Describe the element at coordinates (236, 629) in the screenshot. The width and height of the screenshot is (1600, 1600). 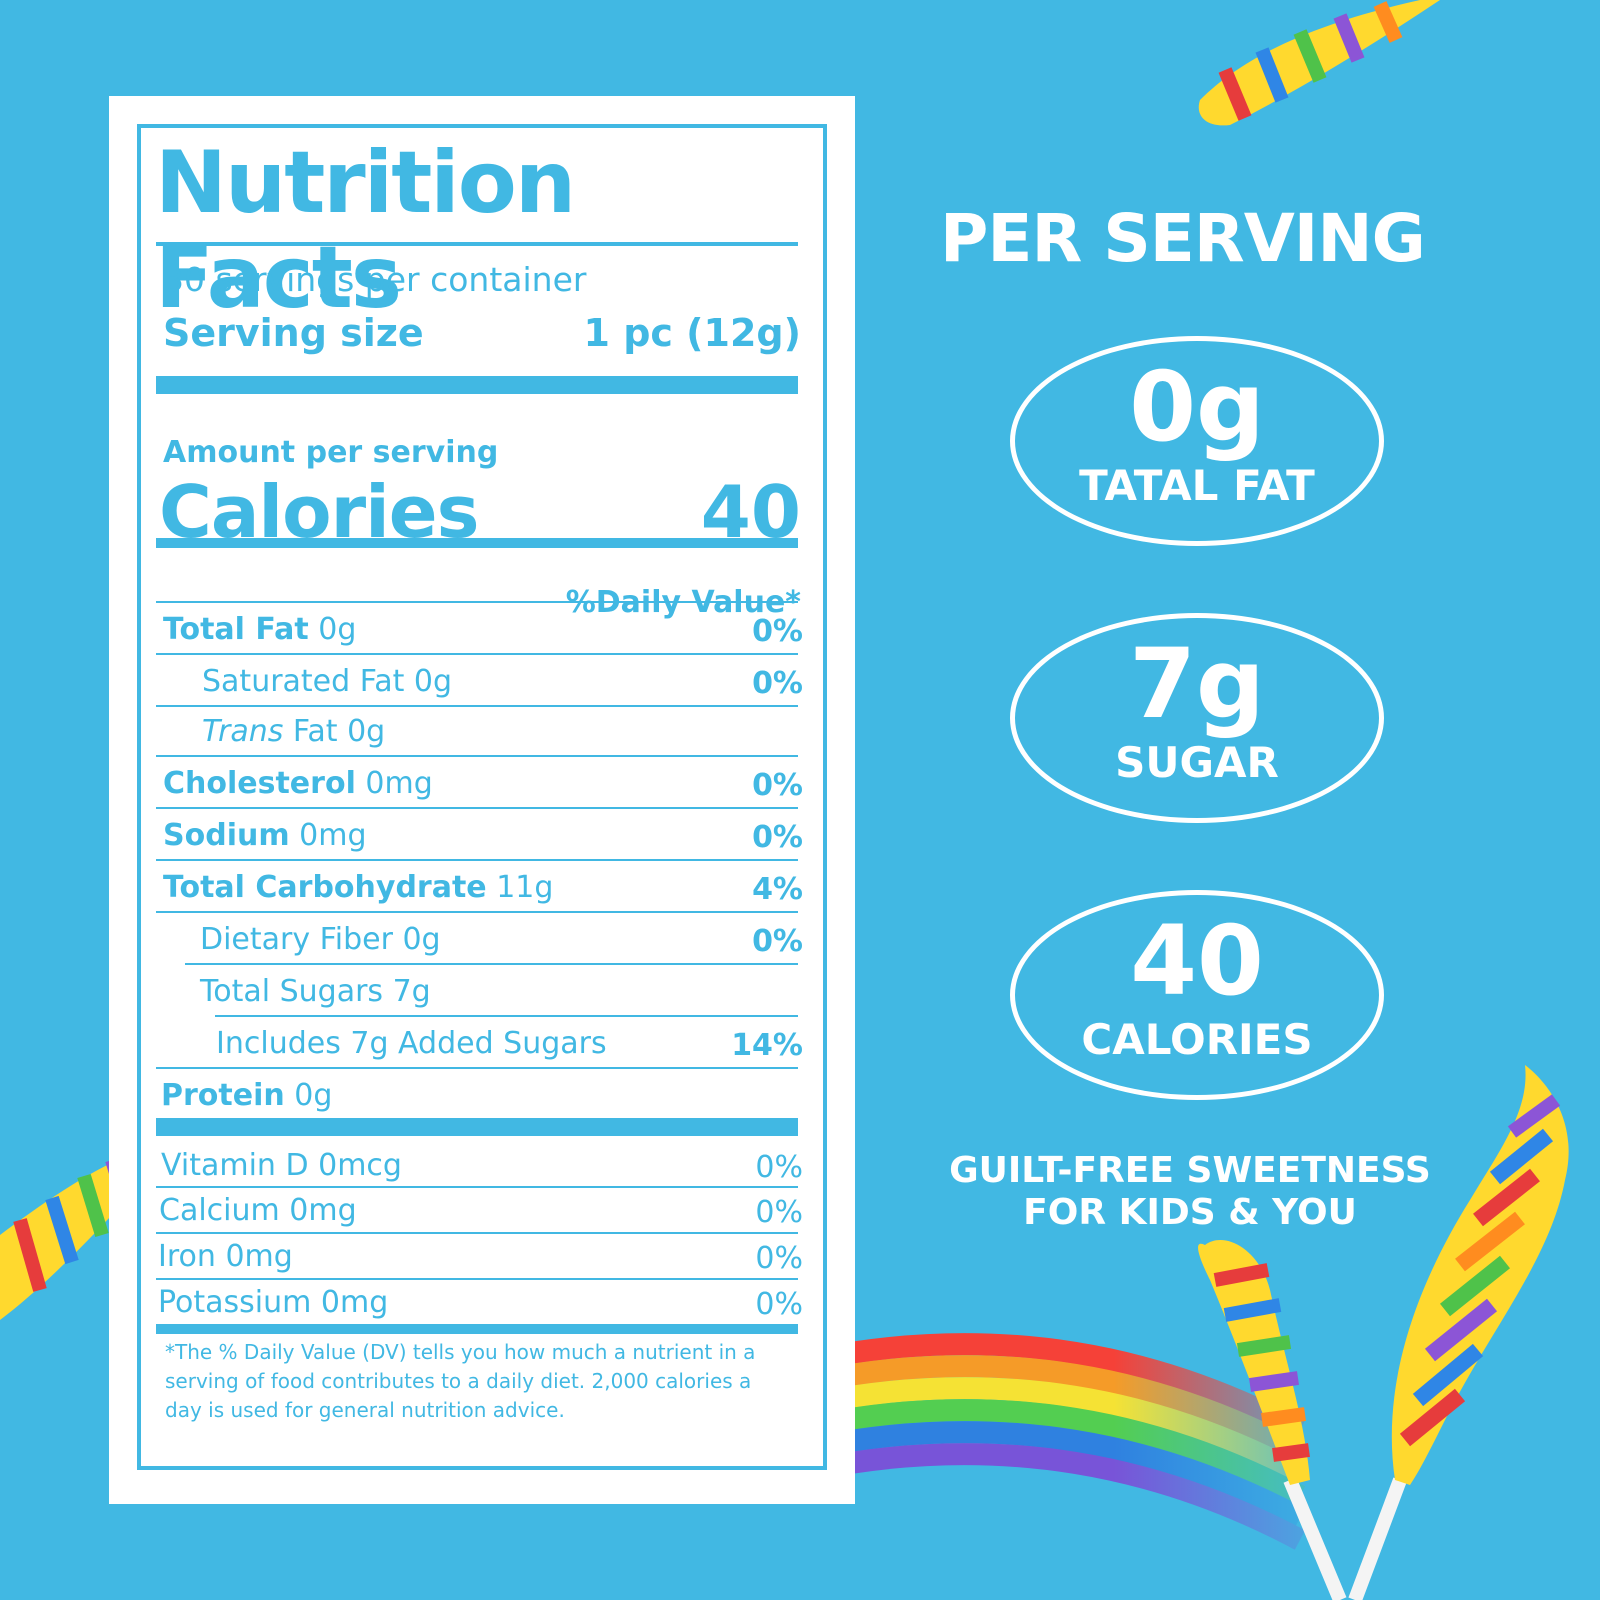
I see `nutrient-name: Total Fat` at that location.